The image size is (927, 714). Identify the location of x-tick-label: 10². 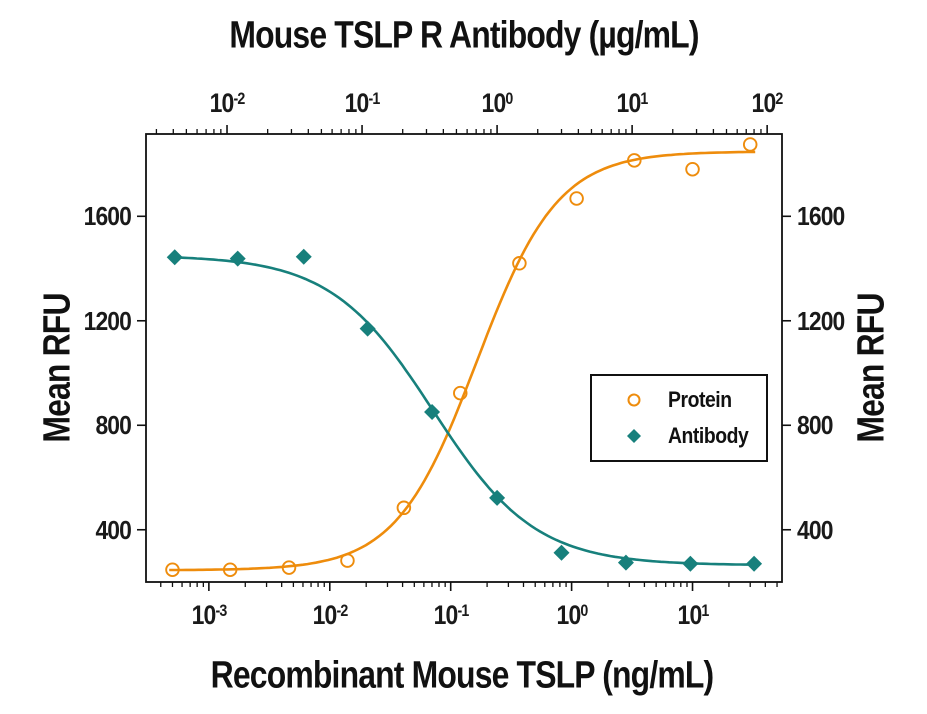
(767, 103).